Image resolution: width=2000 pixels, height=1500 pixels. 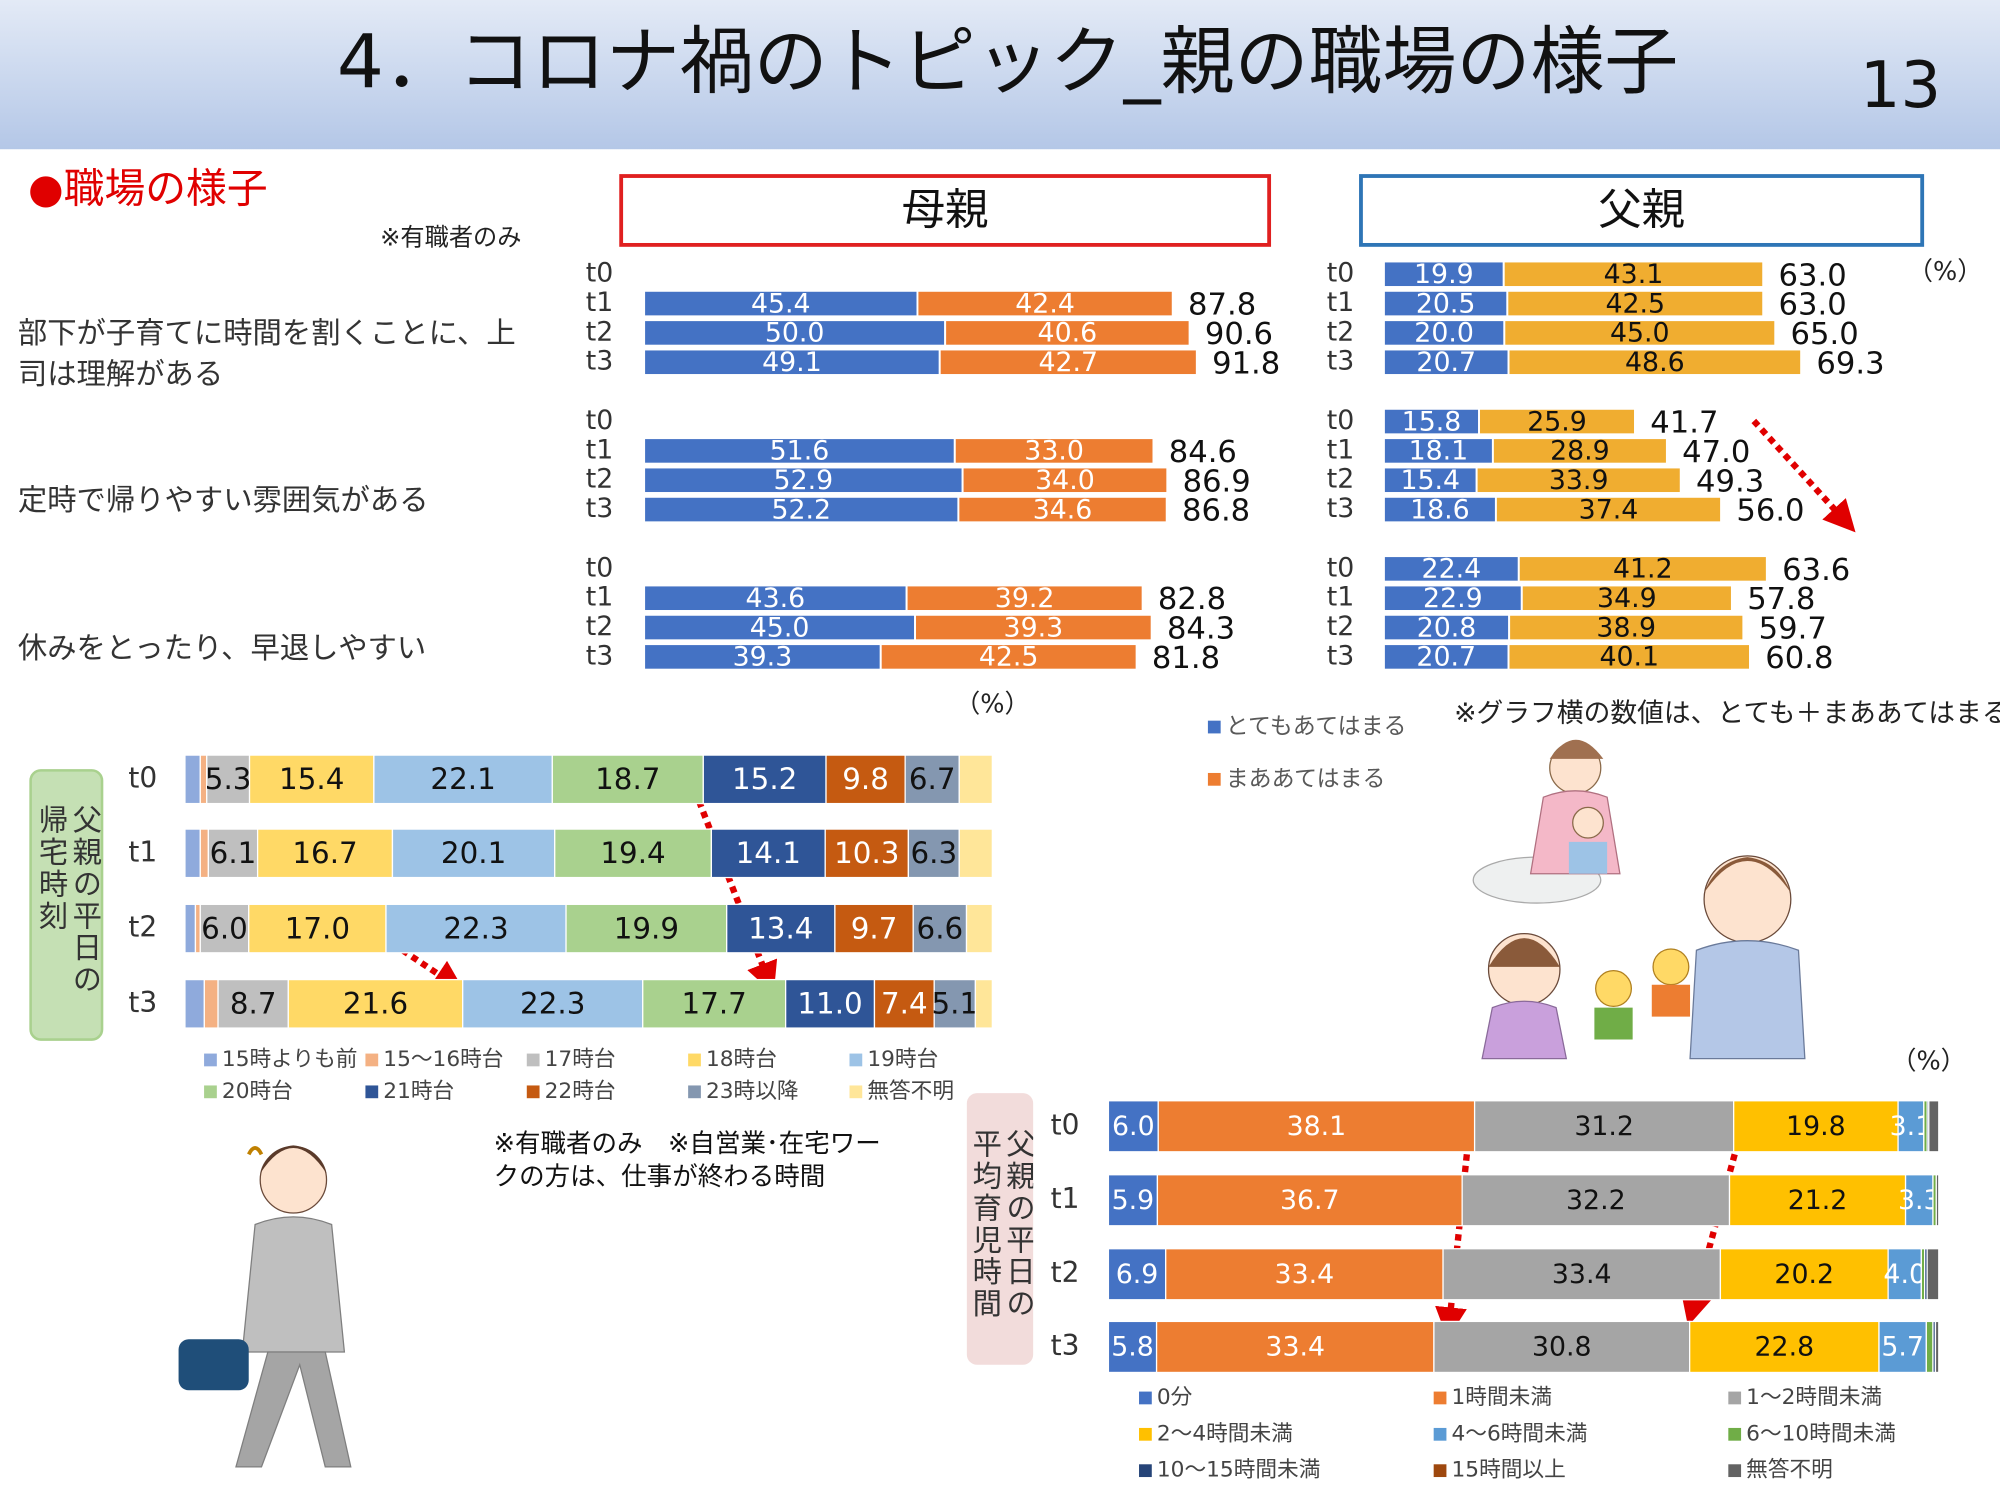 I want to click on item-label-box: 部下が子育てに時間を割くことに、上司は理解がある, so click(x=267, y=354).